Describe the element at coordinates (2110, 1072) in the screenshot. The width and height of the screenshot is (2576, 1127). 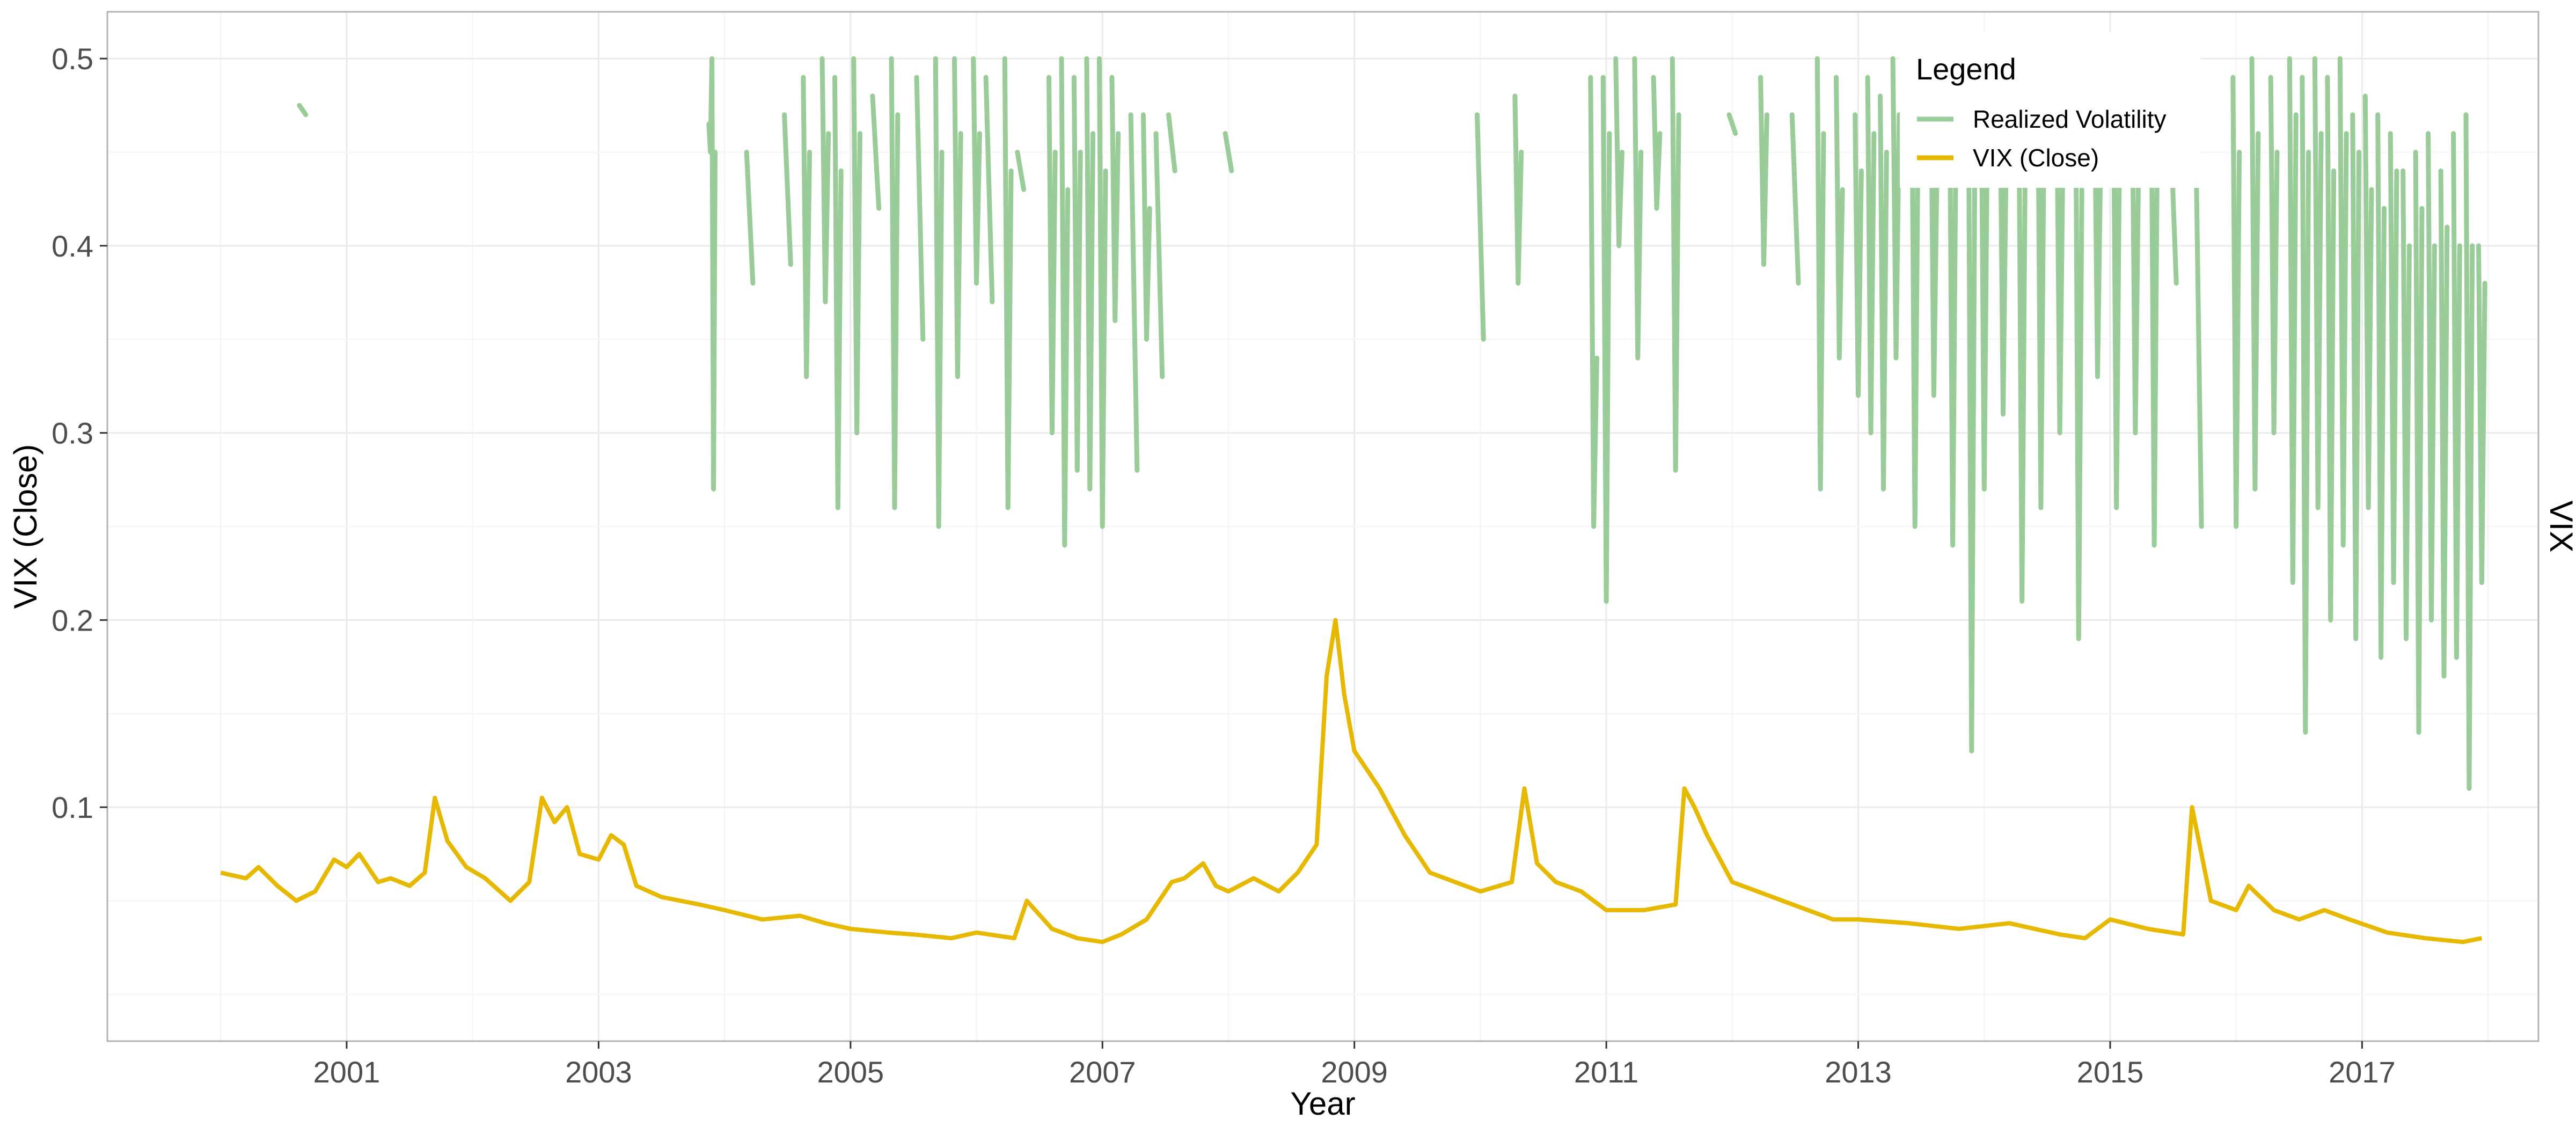
I see `x-tick-label: 2015` at that location.